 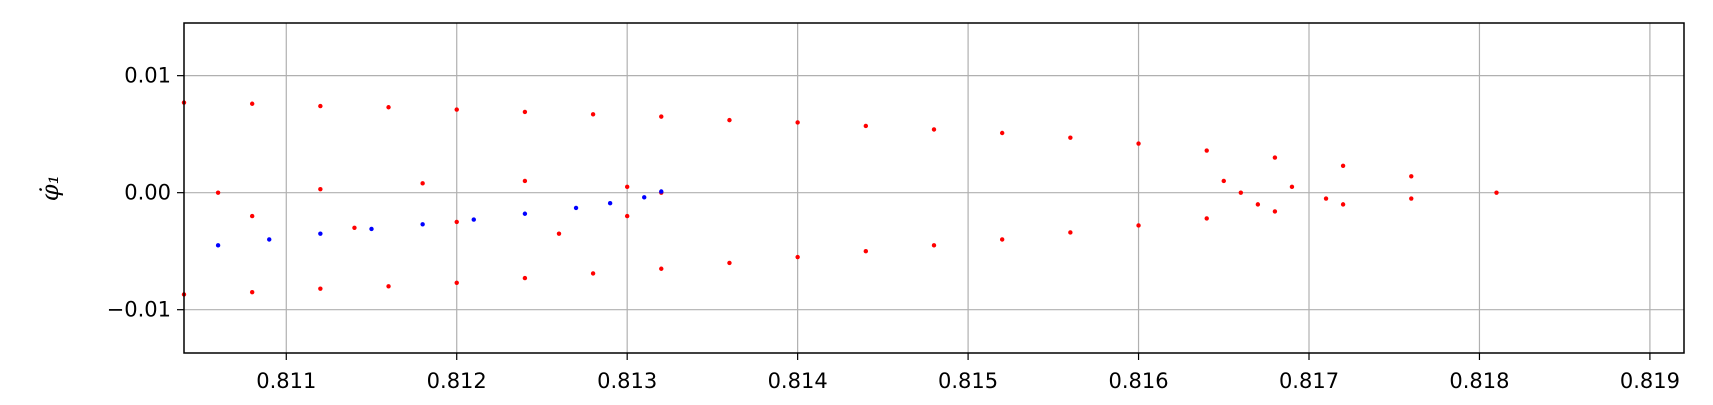 What do you see at coordinates (1138, 381) in the screenshot?
I see `x-tick-label: 0.816` at bounding box center [1138, 381].